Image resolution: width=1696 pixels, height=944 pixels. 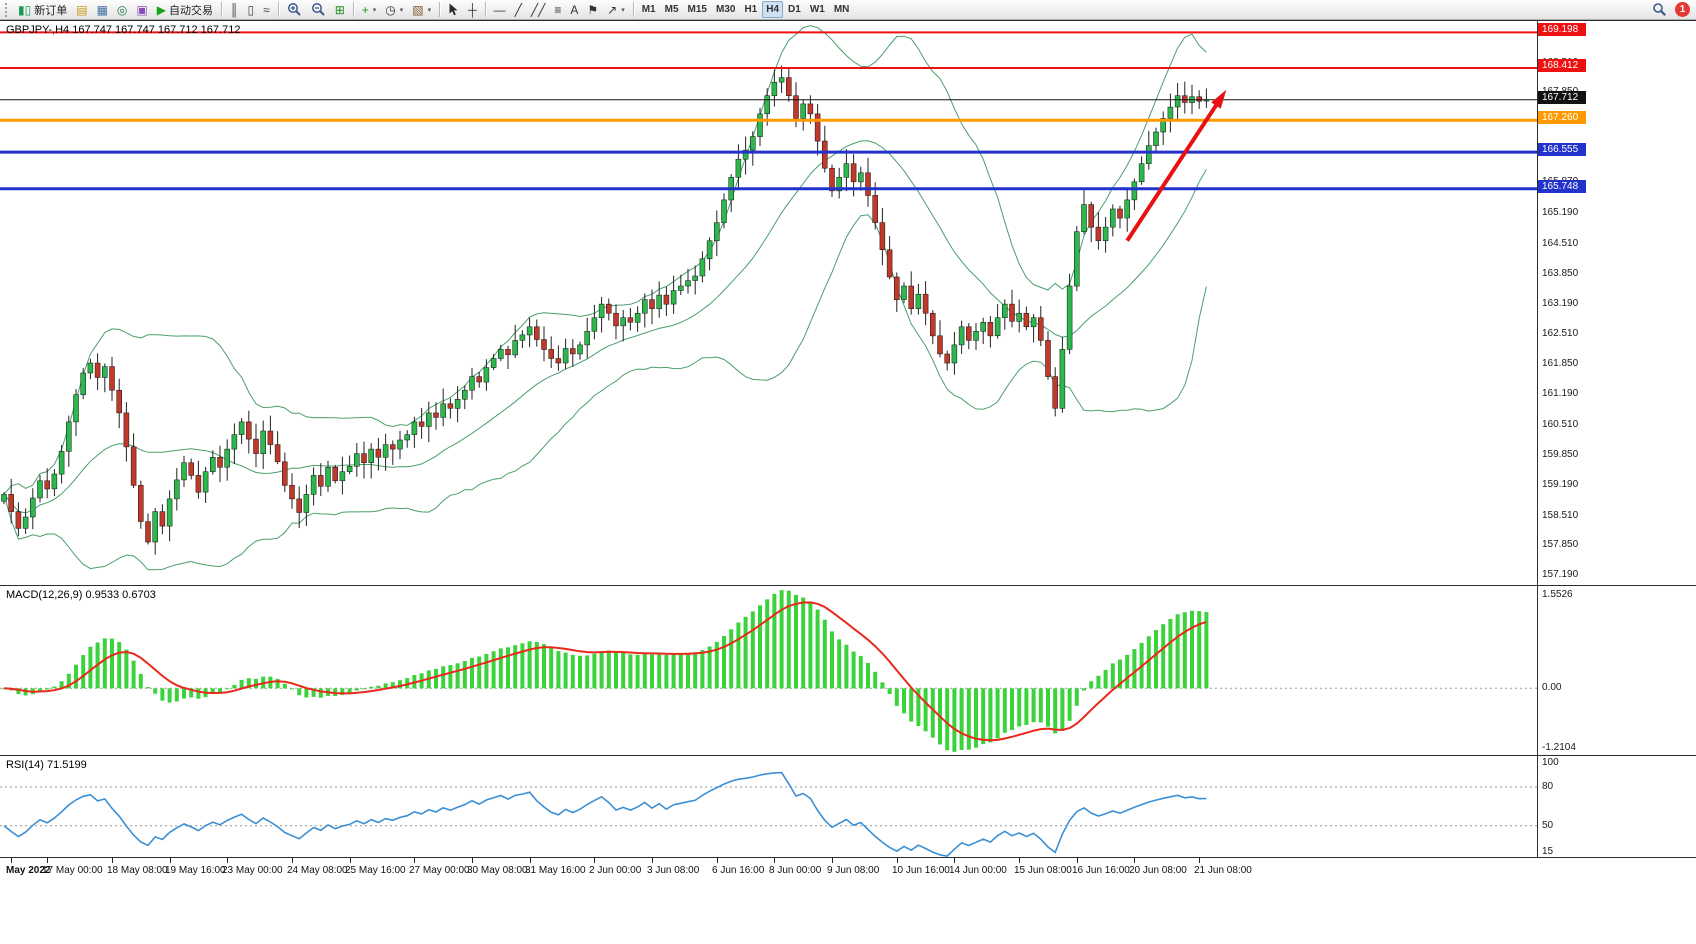 I want to click on bar-chart-button: ║, so click(x=234, y=9).